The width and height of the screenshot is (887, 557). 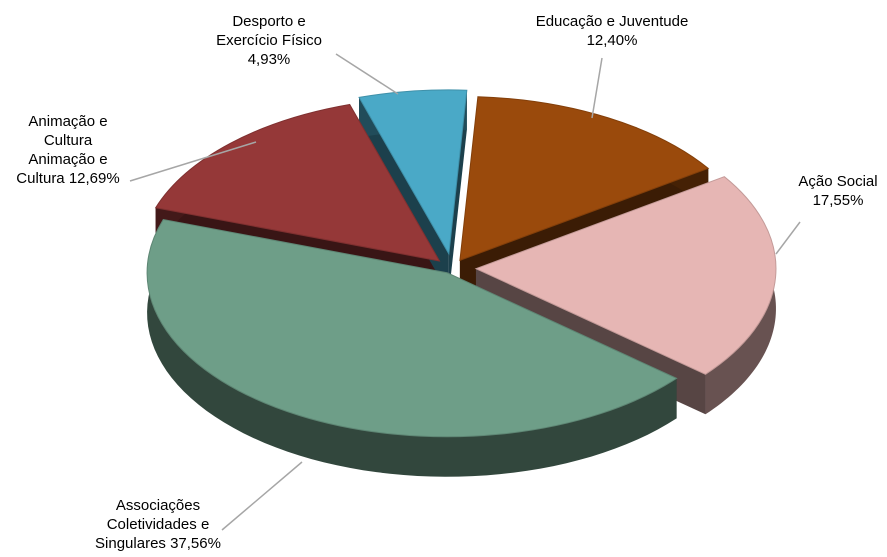 I want to click on data-label-line: Cultura, so click(x=68, y=140).